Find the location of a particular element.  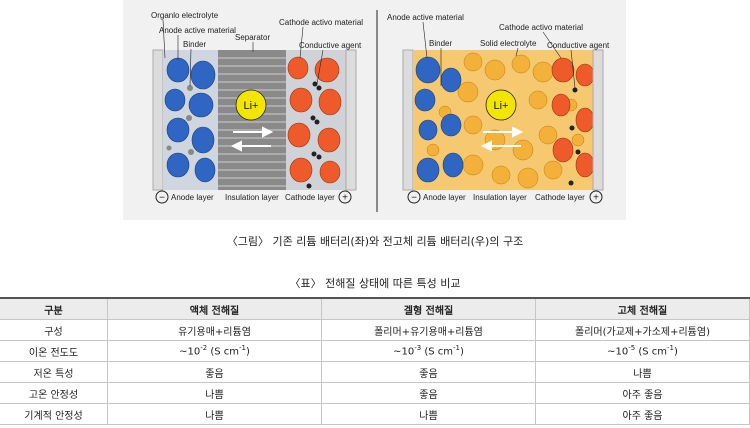

minus-symbol-right: − is located at coordinates (414, 198).